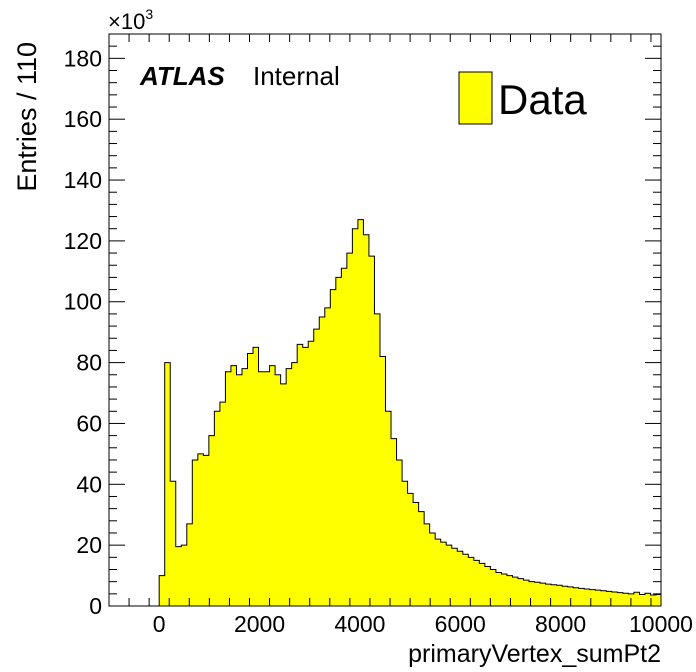 The width and height of the screenshot is (696, 672). I want to click on y-multiplier-label: ×10³, so click(130, 20).